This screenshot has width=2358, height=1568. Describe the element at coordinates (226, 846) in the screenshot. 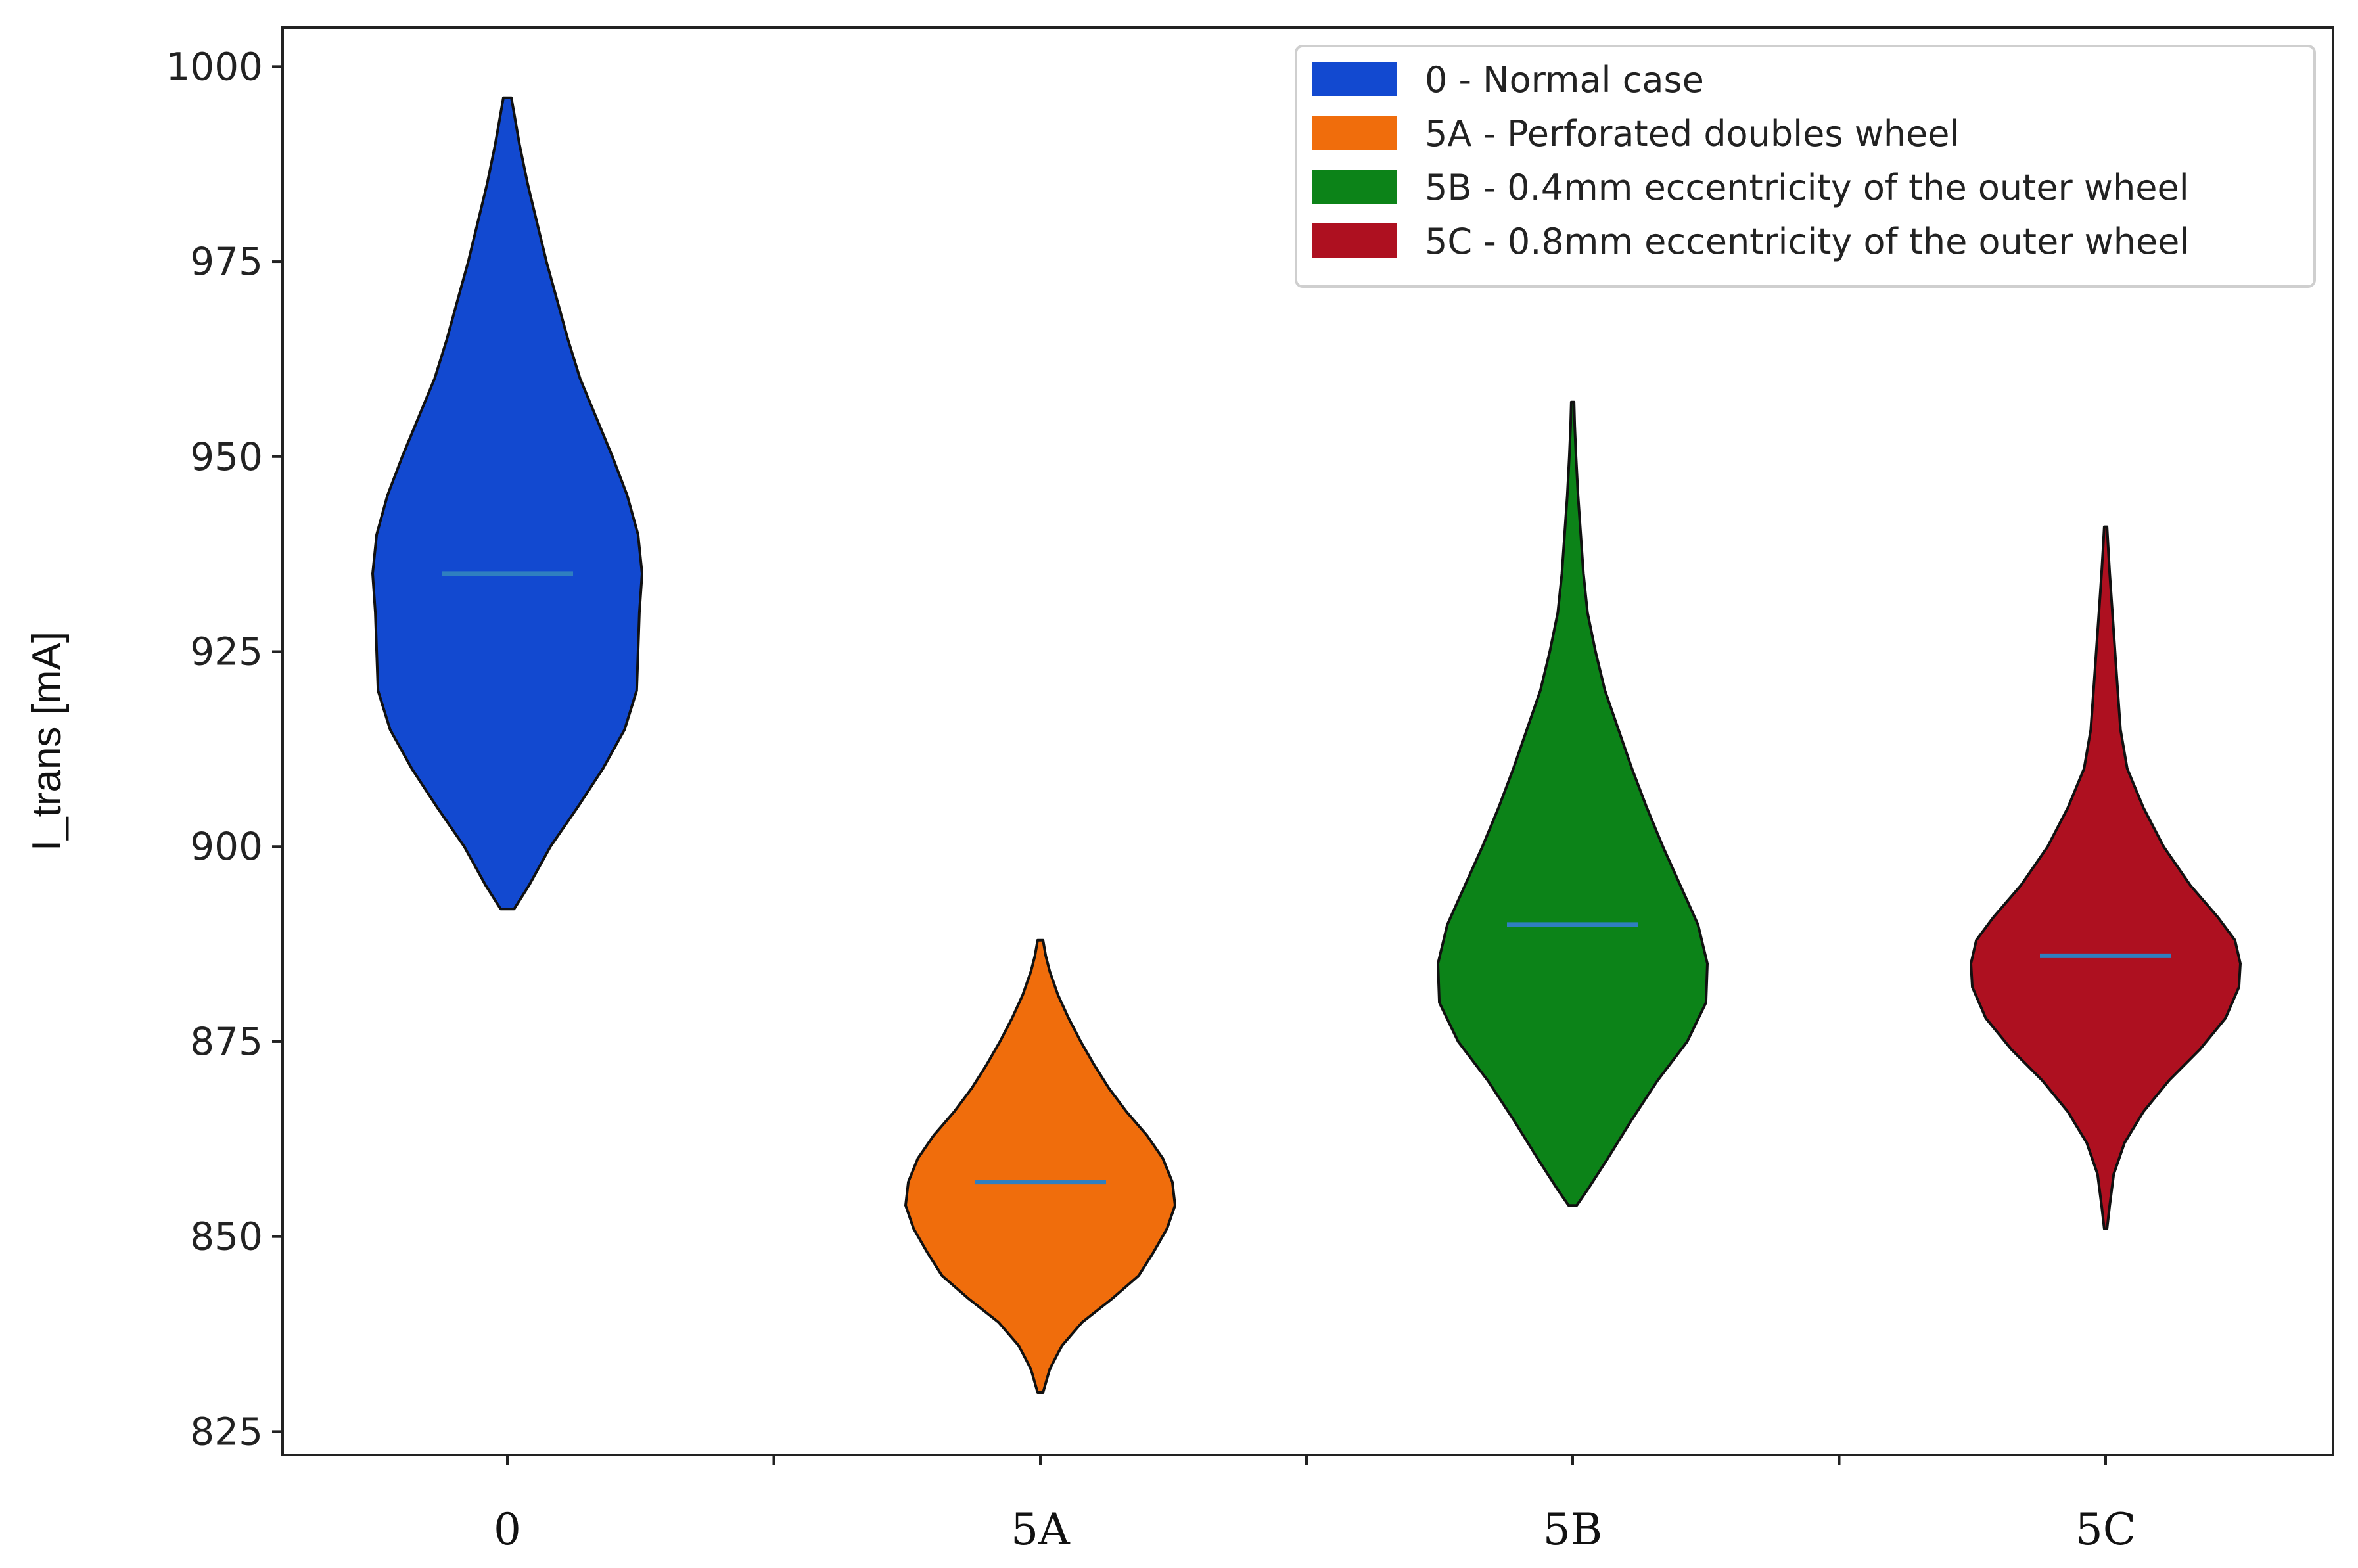

I see `y-tick-label-900: 900` at that location.